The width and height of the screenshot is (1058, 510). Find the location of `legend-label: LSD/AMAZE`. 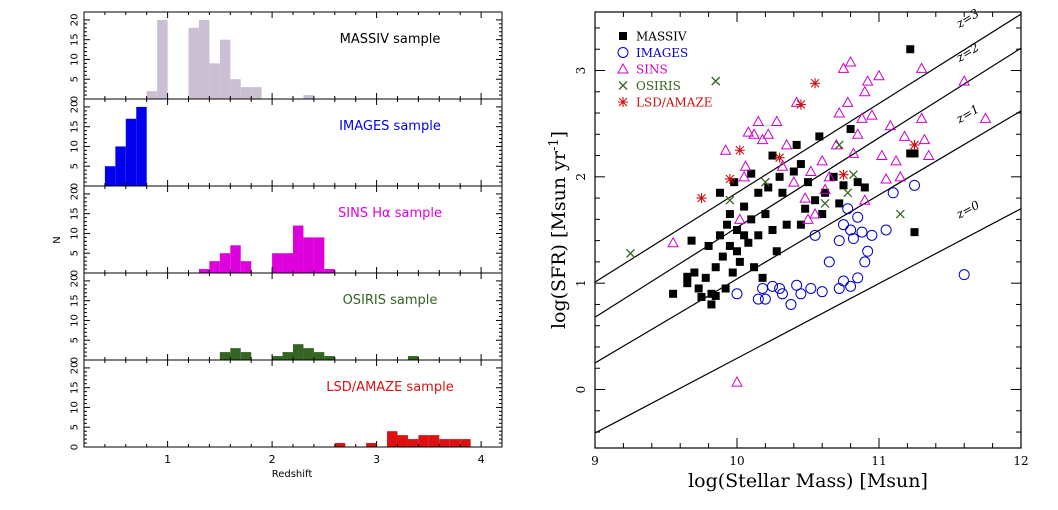

legend-label: LSD/AMAZE is located at coordinates (674, 103).